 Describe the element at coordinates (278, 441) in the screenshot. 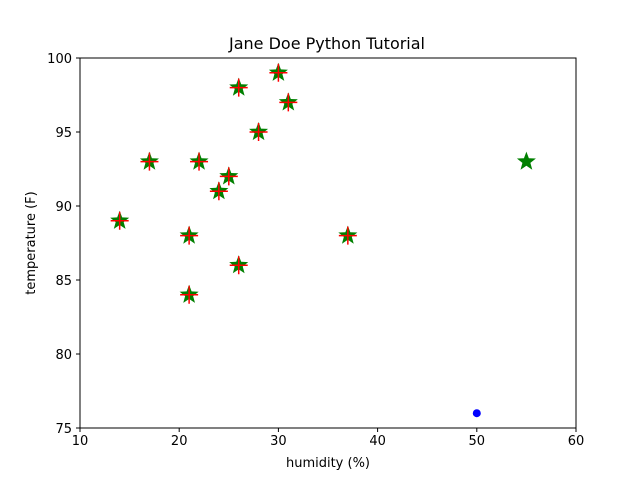

I see `x-tick-label: 30` at that location.